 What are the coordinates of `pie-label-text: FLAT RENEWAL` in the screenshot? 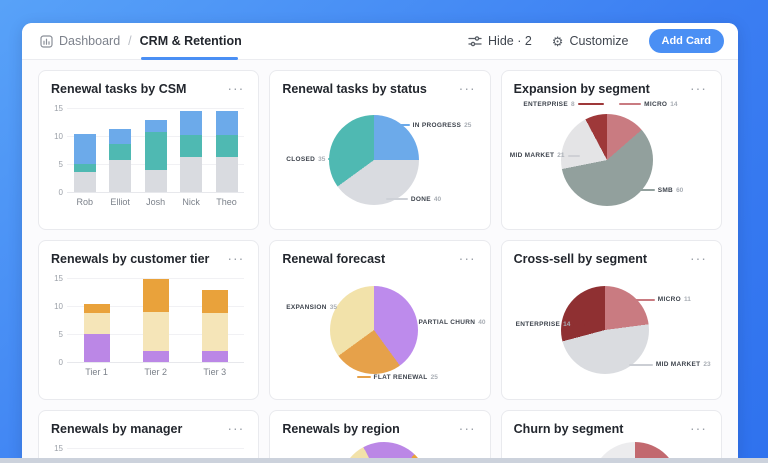 It's located at (400, 377).